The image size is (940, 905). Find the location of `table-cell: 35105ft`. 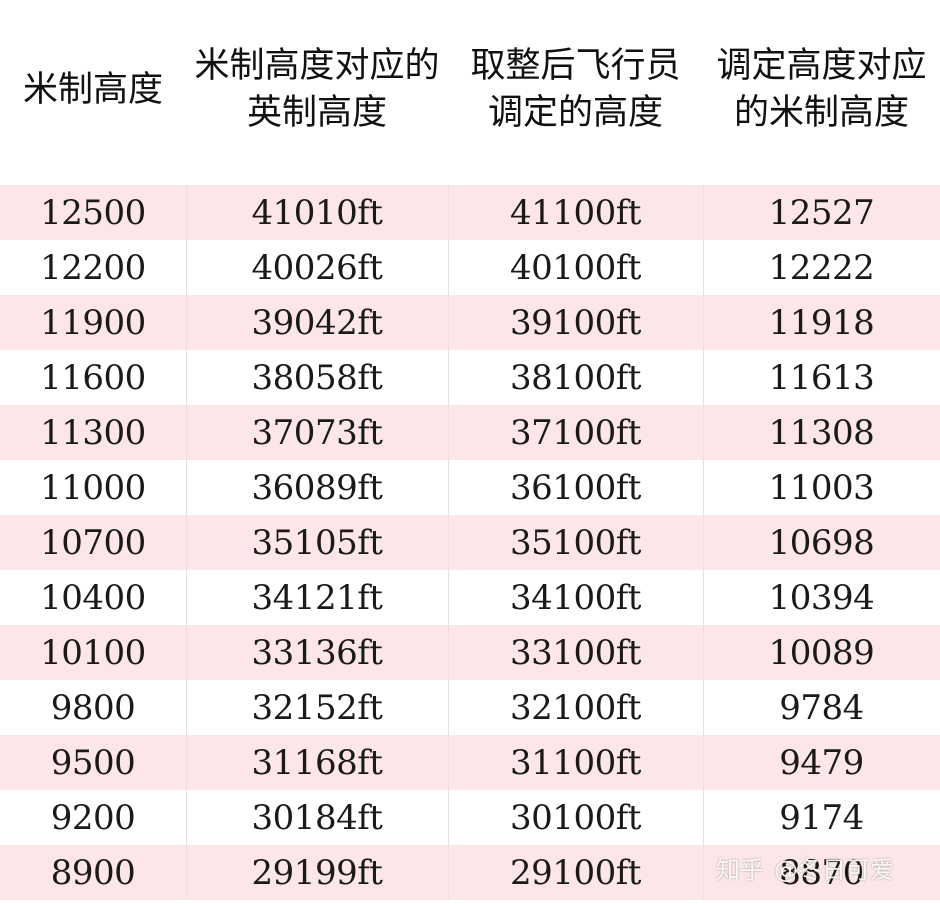

table-cell: 35105ft is located at coordinates (317, 542).